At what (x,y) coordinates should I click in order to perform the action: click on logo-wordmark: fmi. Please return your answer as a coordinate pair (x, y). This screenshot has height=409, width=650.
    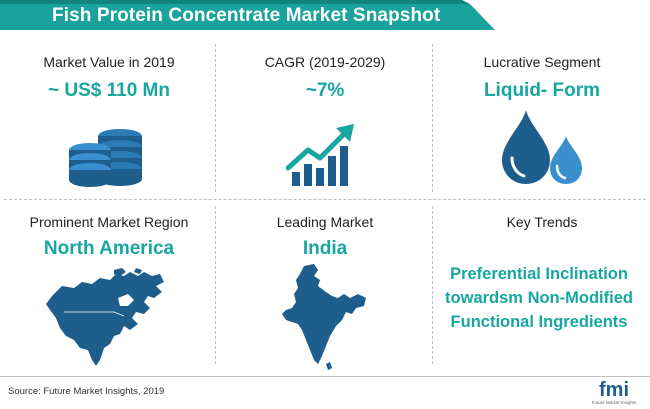
    Looking at the image, I should click on (614, 390).